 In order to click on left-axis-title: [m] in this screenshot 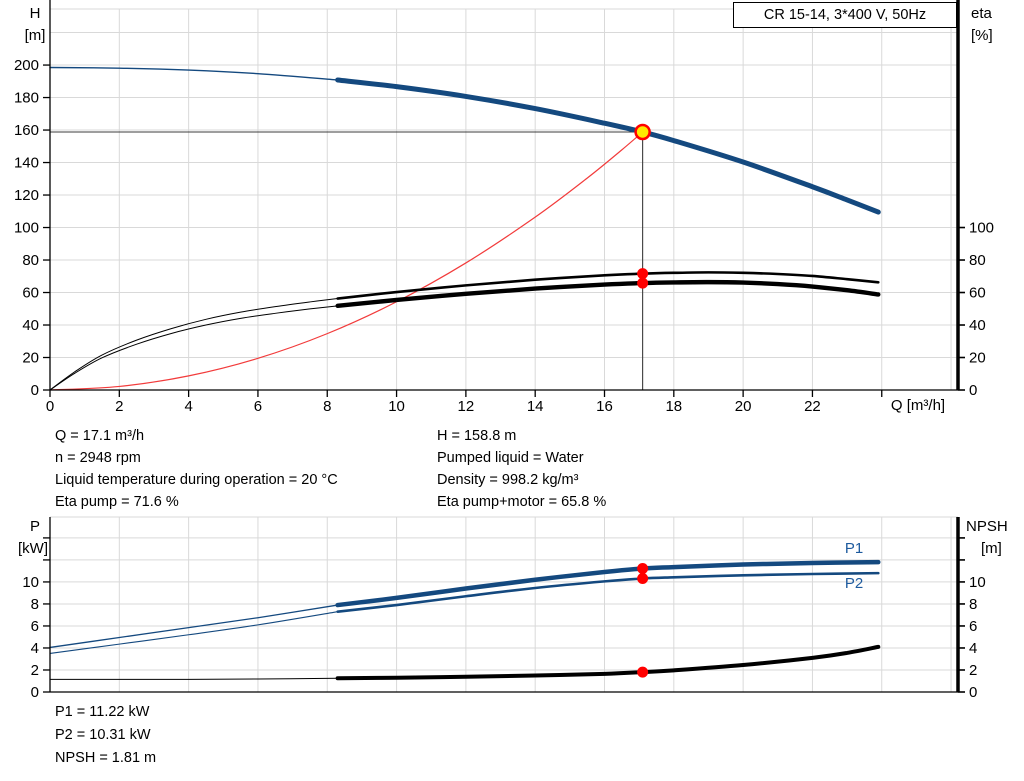, I will do `click(35, 35)`.